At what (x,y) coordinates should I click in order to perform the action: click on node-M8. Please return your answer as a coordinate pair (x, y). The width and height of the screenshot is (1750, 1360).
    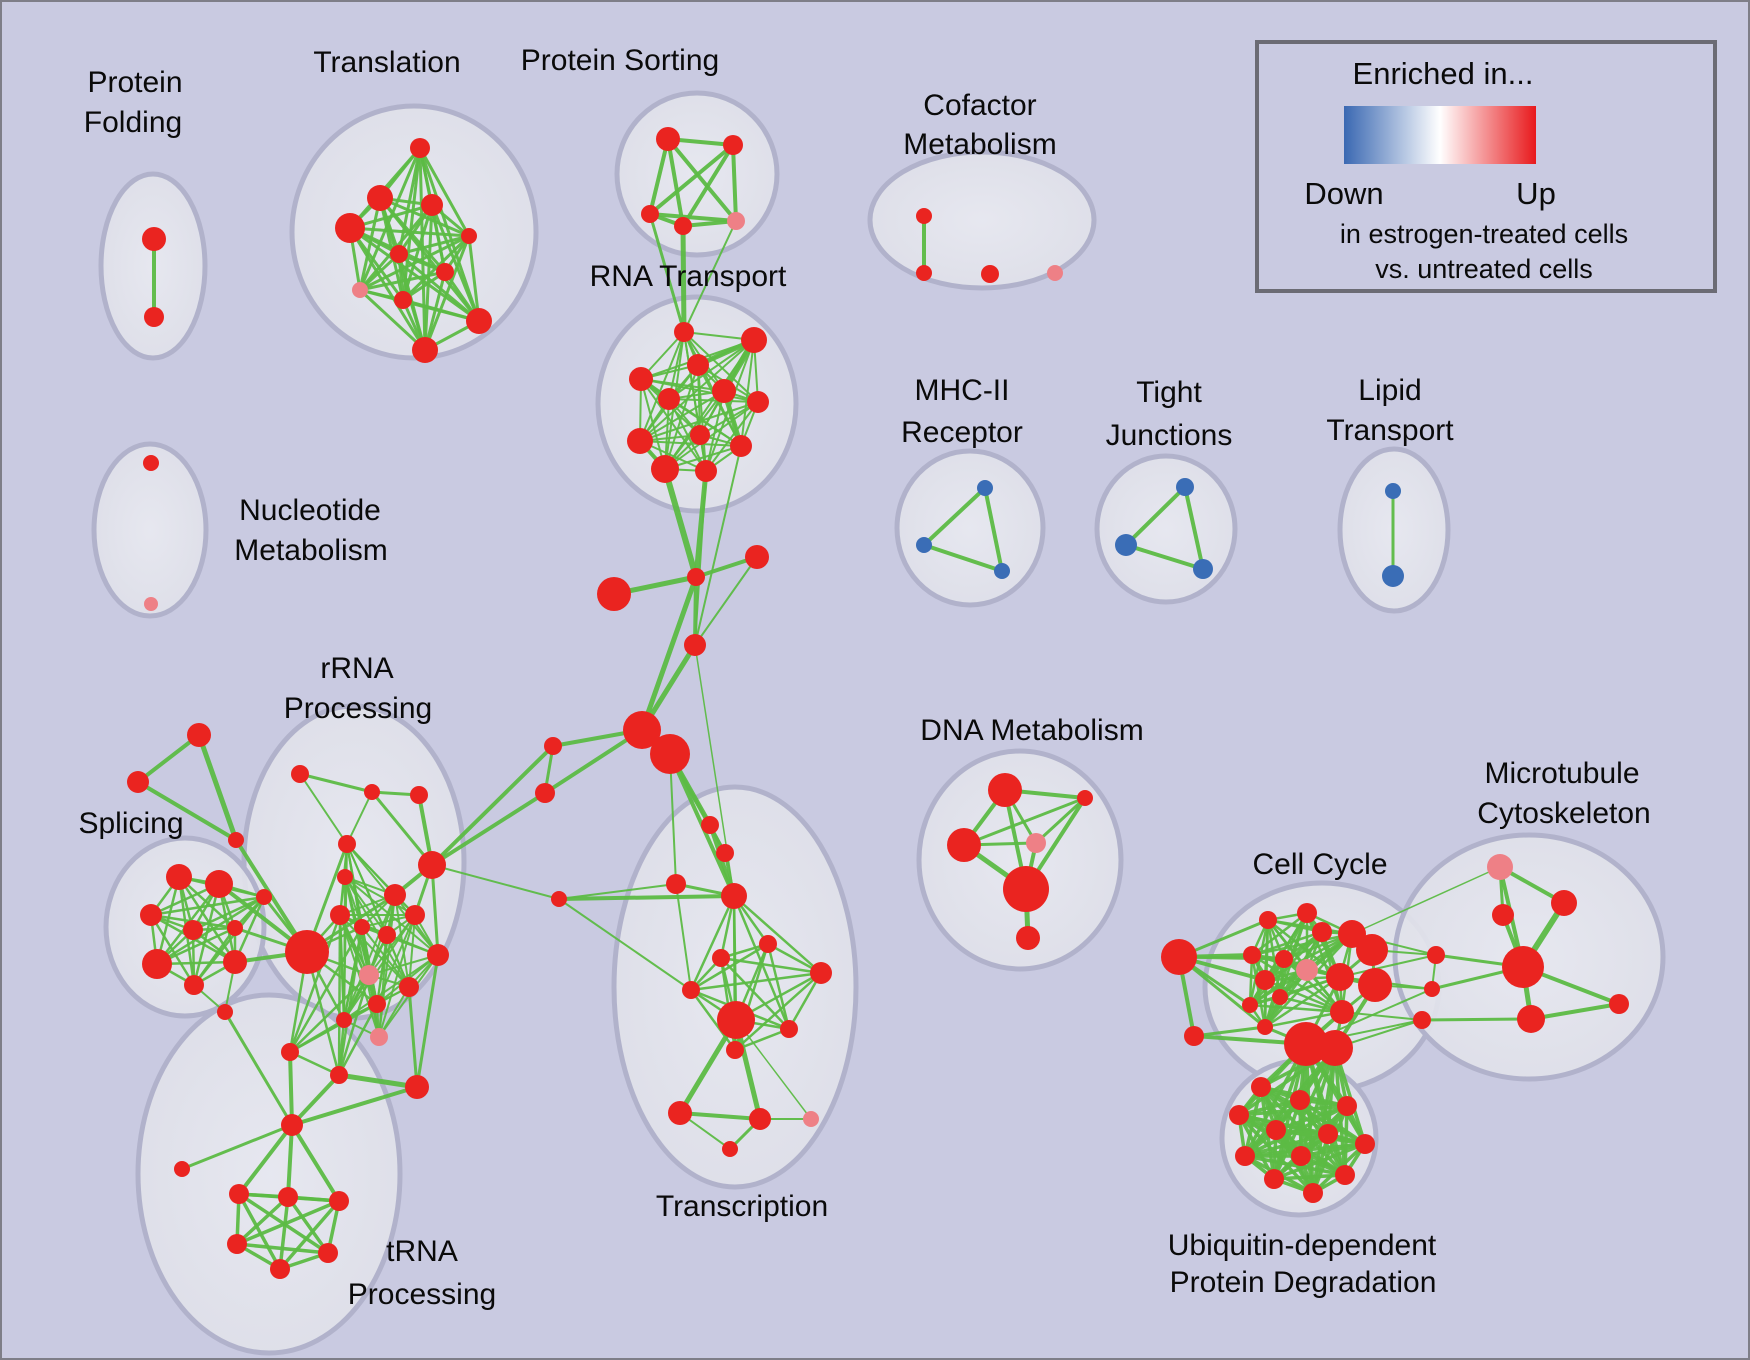
    Looking at the image, I should click on (1619, 1004).